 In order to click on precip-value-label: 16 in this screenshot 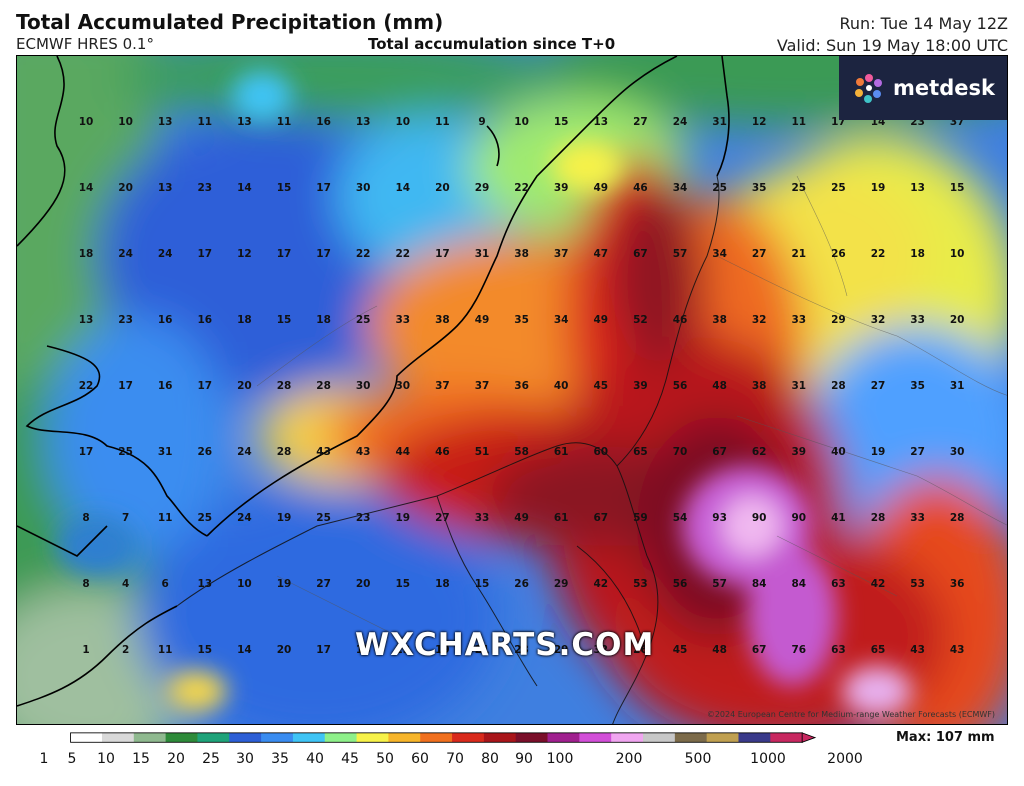, I will do `click(323, 122)`.